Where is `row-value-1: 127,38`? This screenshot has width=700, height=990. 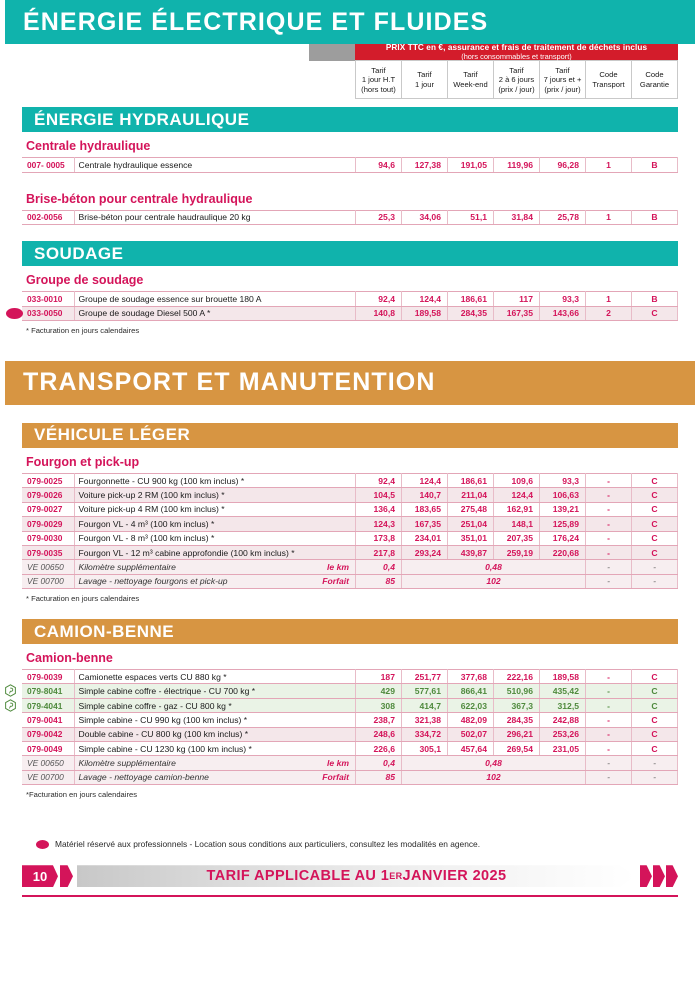 row-value-1: 127,38 is located at coordinates (424, 165).